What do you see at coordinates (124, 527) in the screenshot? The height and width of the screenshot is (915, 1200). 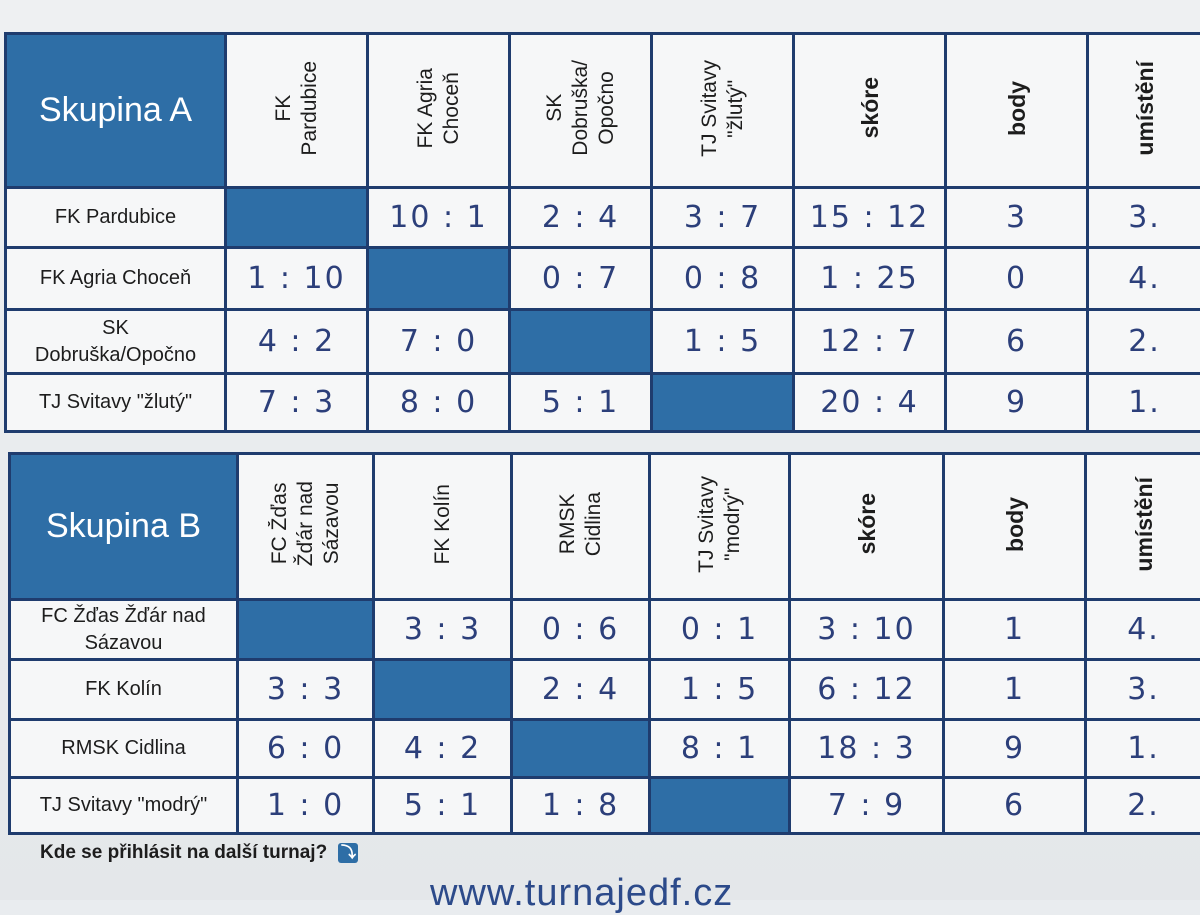 I see `group-b-title: Skupina B` at bounding box center [124, 527].